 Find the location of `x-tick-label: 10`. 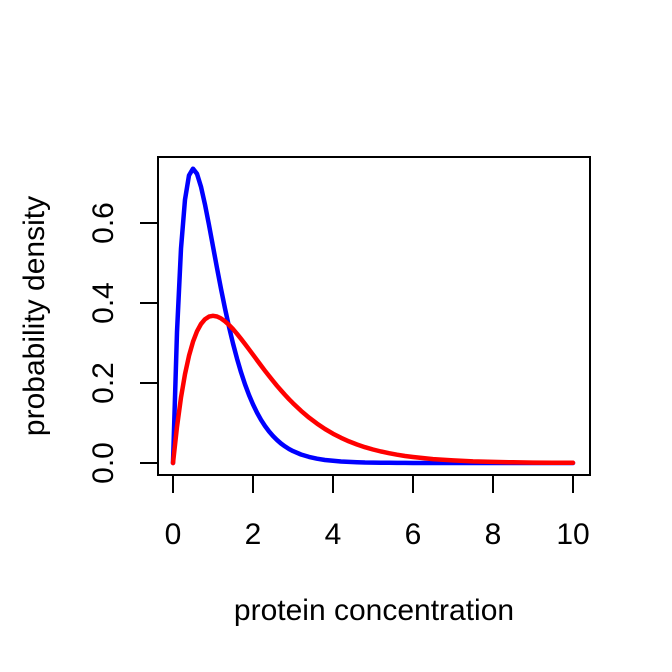

x-tick-label: 10 is located at coordinates (572, 534).